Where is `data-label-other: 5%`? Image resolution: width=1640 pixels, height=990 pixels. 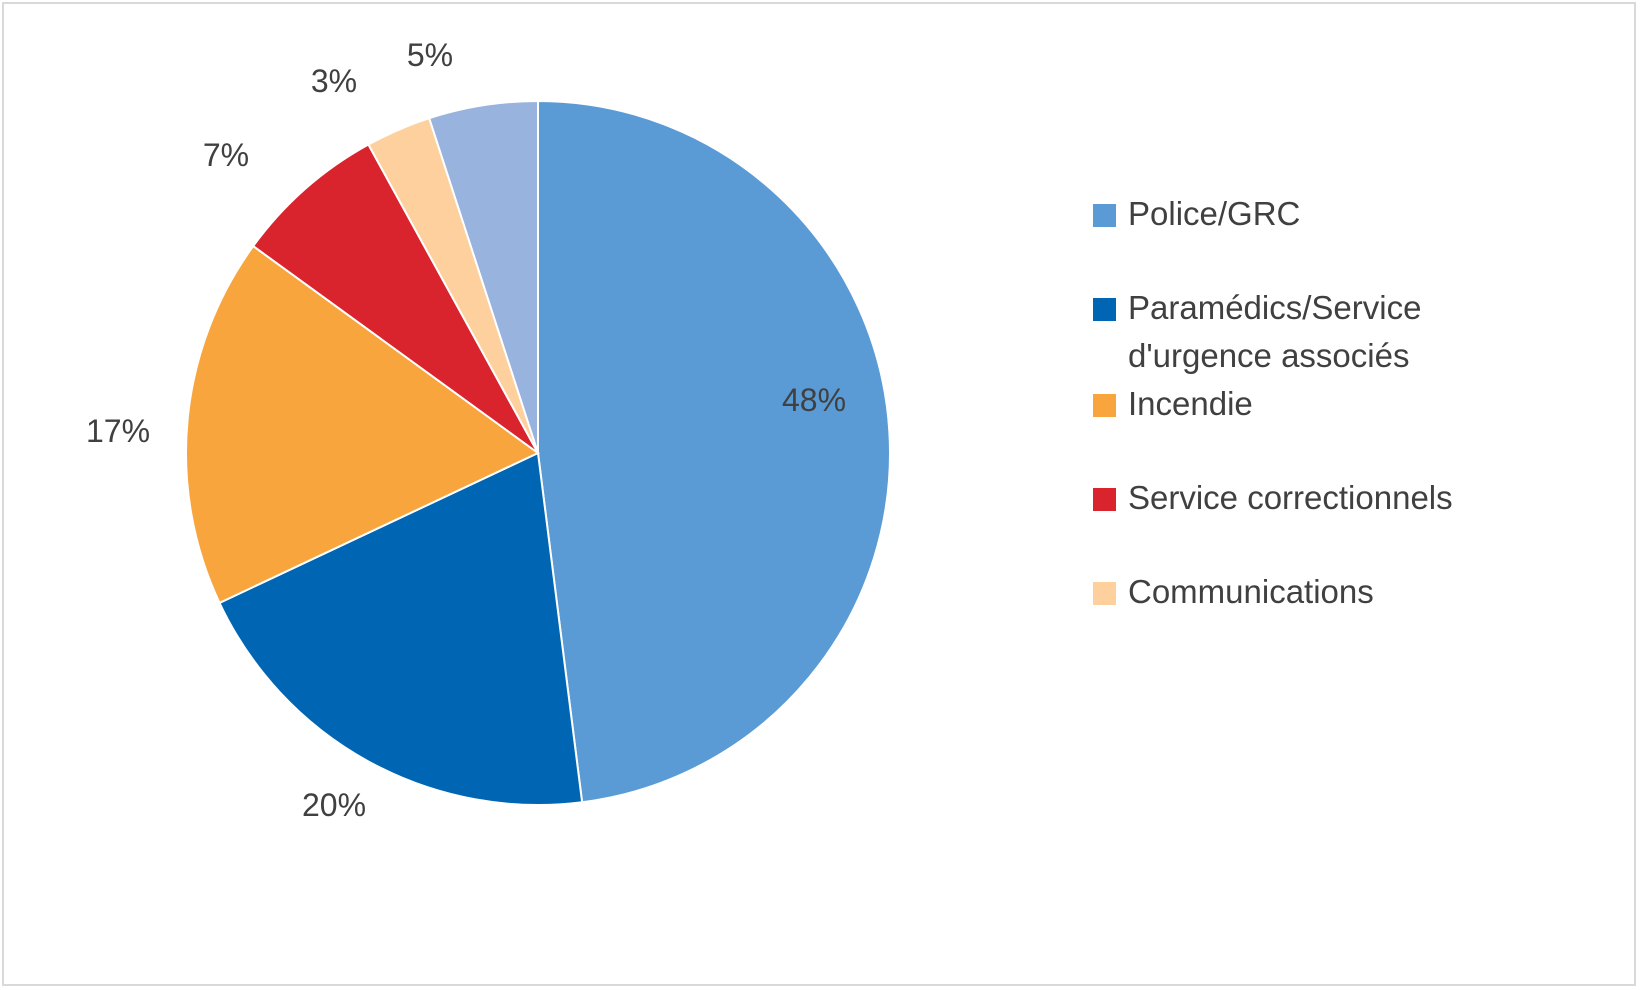 data-label-other: 5% is located at coordinates (430, 55).